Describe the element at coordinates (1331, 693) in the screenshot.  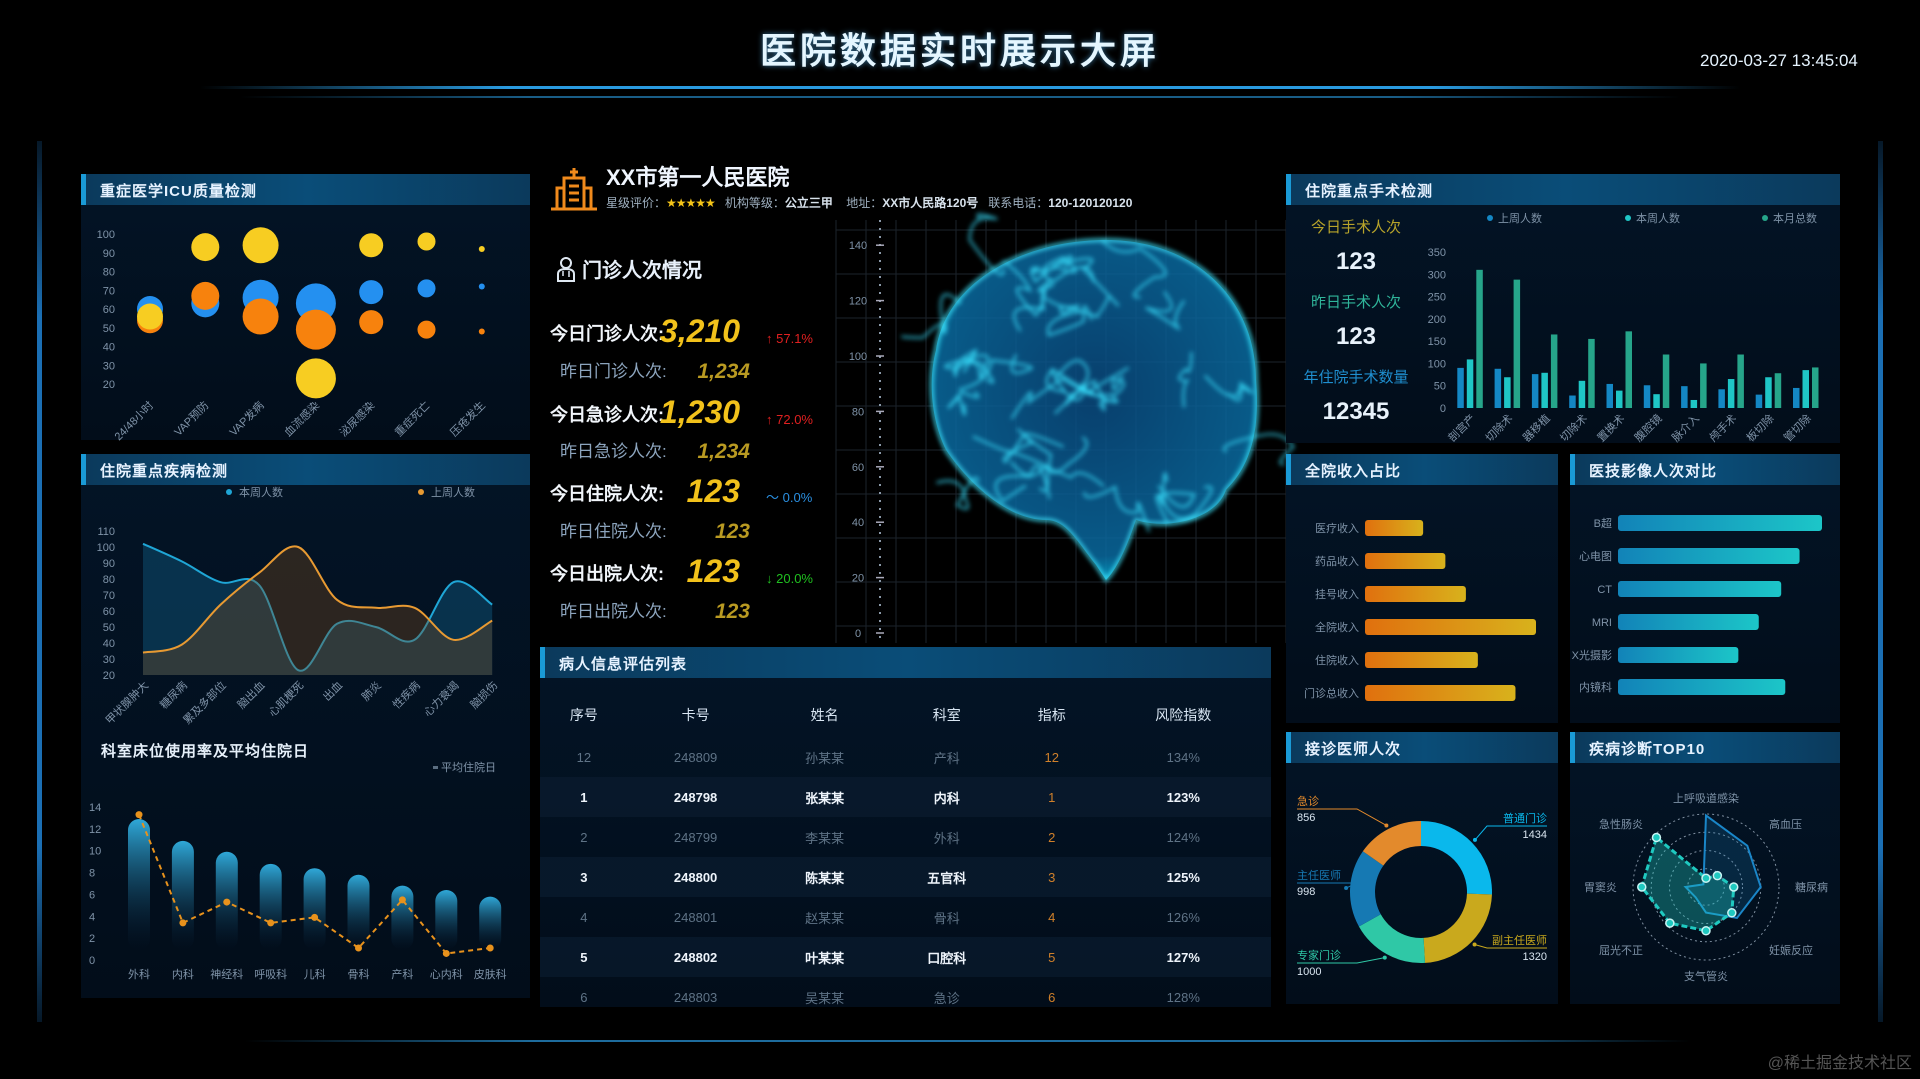
I see `bar-label: 门诊总收入` at that location.